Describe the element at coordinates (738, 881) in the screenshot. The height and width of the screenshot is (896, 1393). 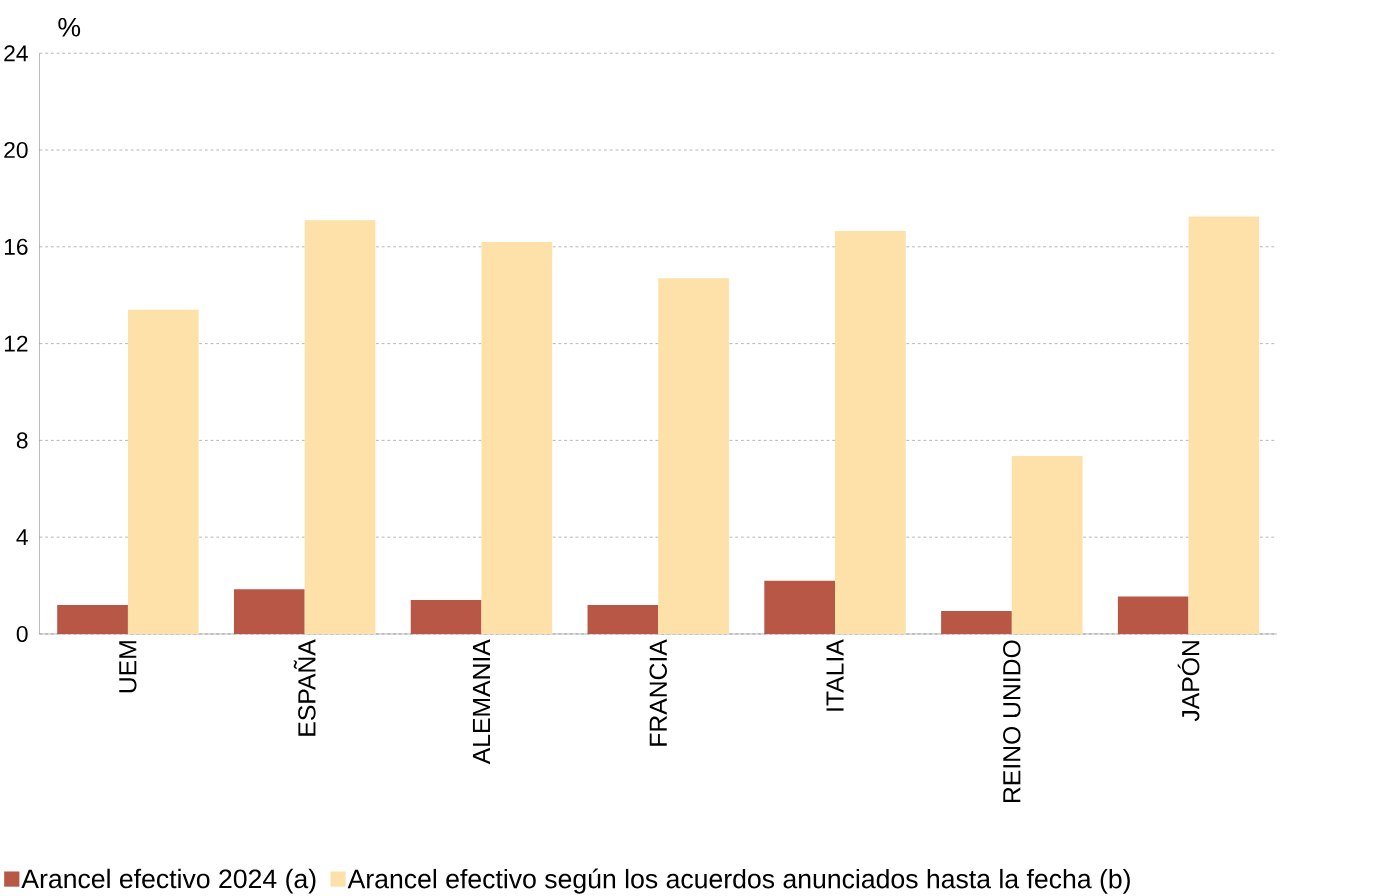
I see `legend-label: Arancel efectivo según los acuerdos anunciados hasta la fecha (b)` at that location.